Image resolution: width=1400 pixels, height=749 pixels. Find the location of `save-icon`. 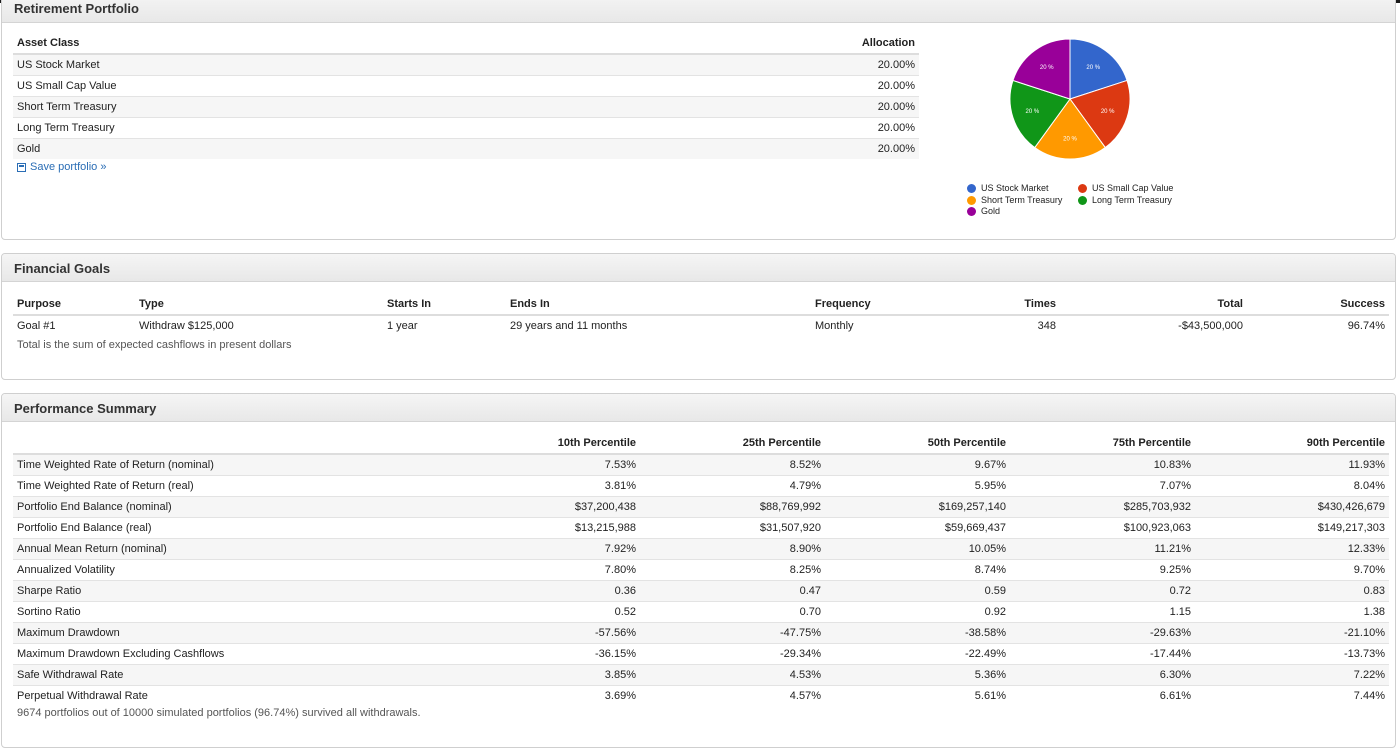

save-icon is located at coordinates (21, 167).